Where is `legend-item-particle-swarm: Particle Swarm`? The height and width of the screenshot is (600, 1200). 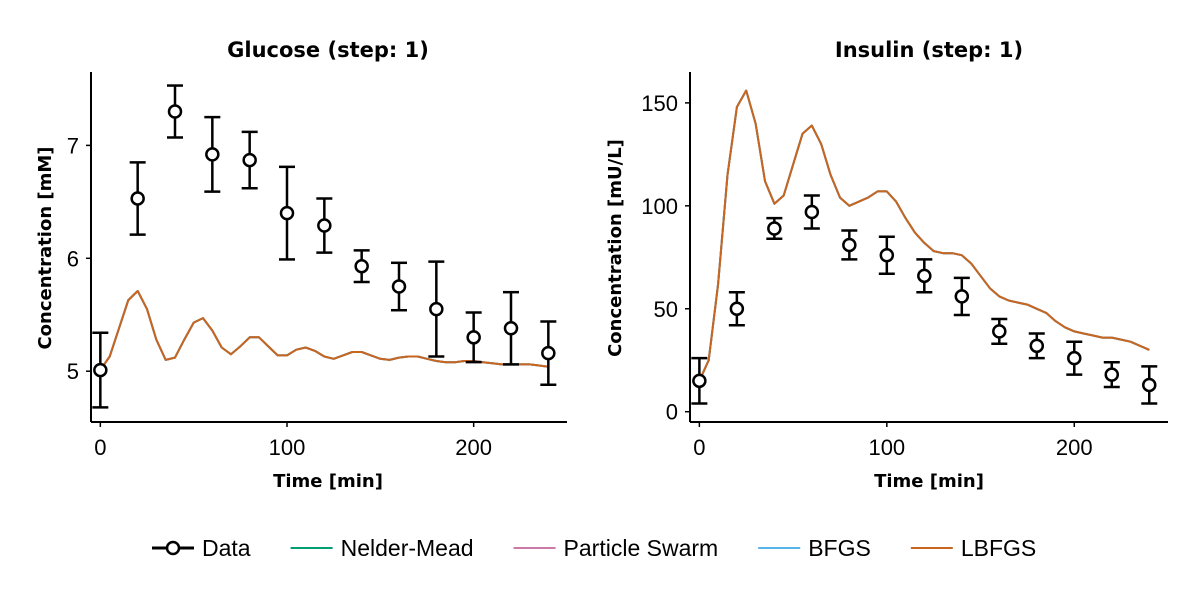
legend-item-particle-swarm: Particle Swarm is located at coordinates (616, 548).